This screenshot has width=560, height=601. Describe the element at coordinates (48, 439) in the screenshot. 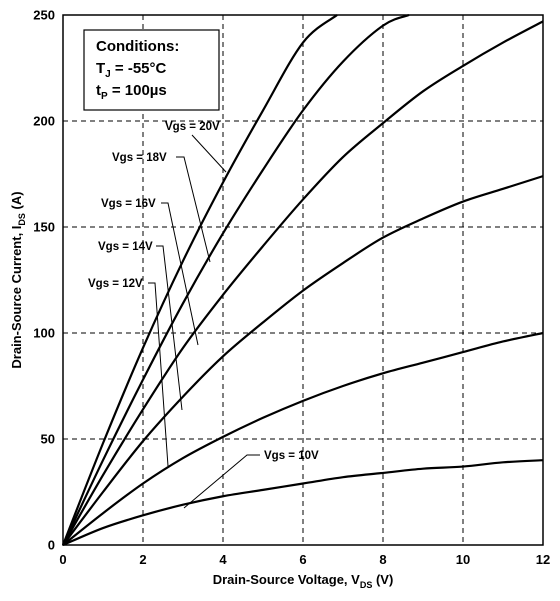

I see `y-tick-label: 50` at that location.